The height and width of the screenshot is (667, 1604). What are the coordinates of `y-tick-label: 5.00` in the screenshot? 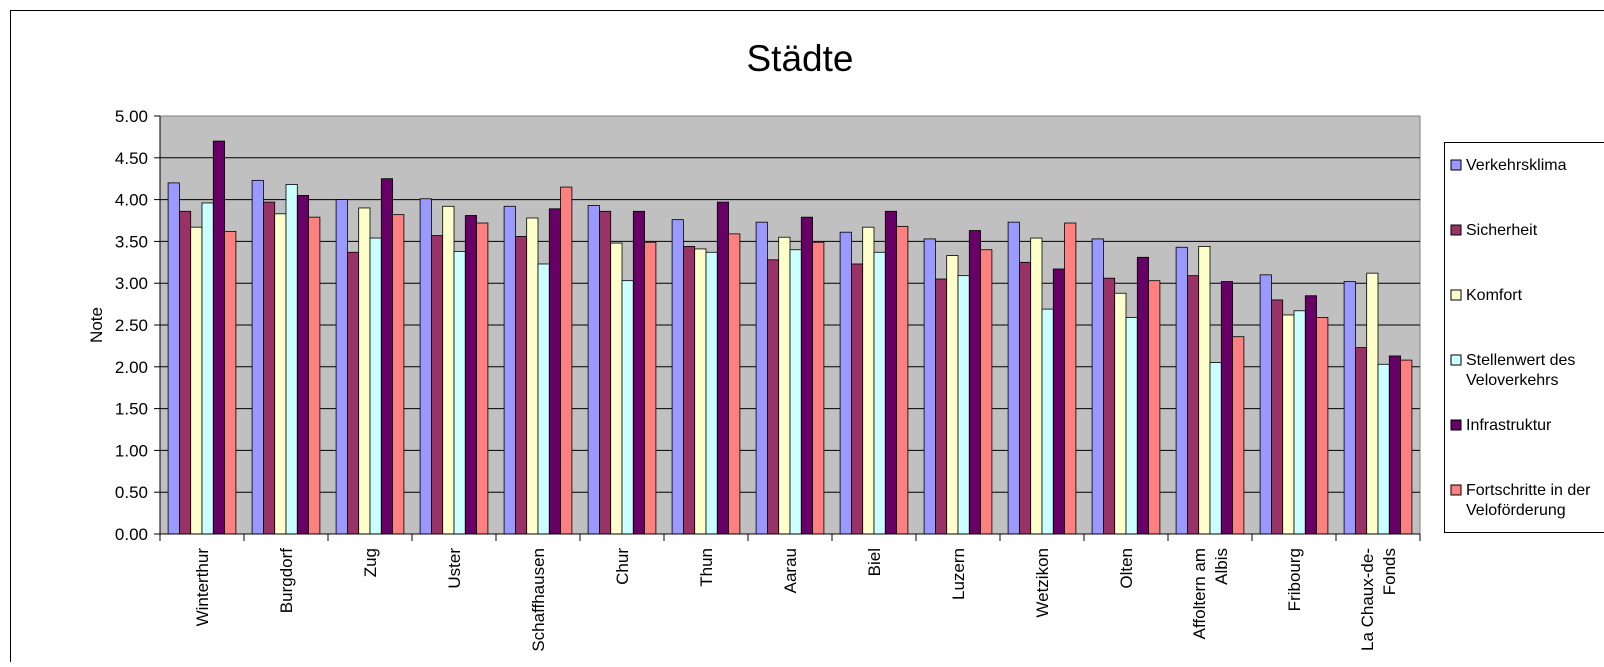 It's located at (131, 116).